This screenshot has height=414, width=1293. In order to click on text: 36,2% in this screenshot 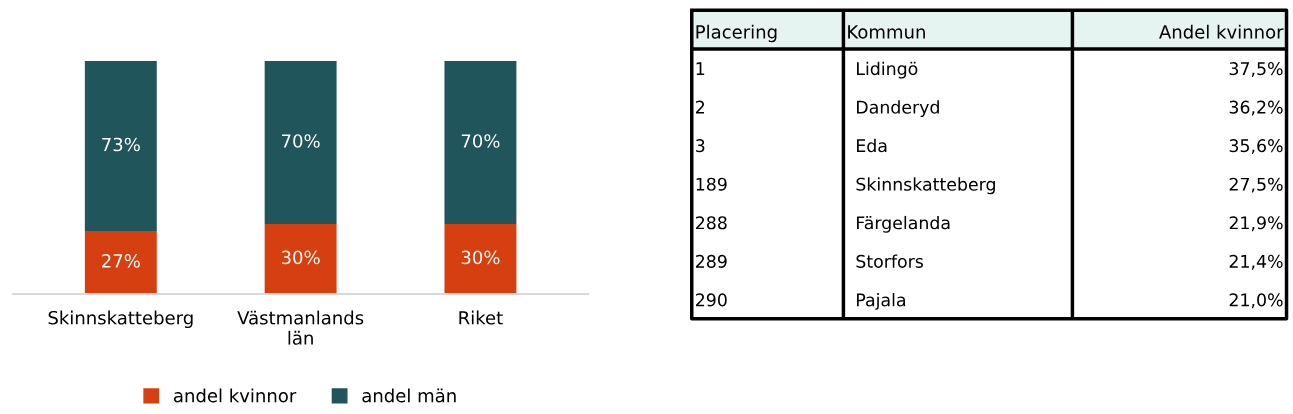, I will do `click(1256, 108)`.